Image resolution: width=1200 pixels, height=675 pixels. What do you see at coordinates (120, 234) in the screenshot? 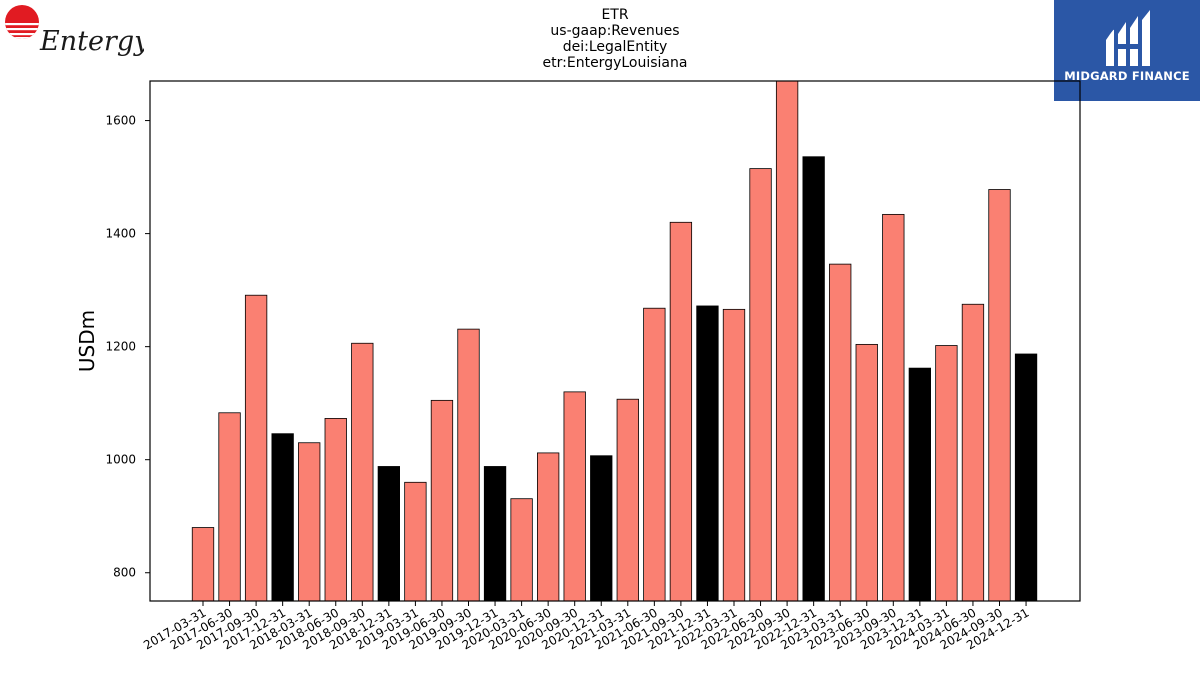
I see `y-tick-label: 1400` at bounding box center [120, 234].